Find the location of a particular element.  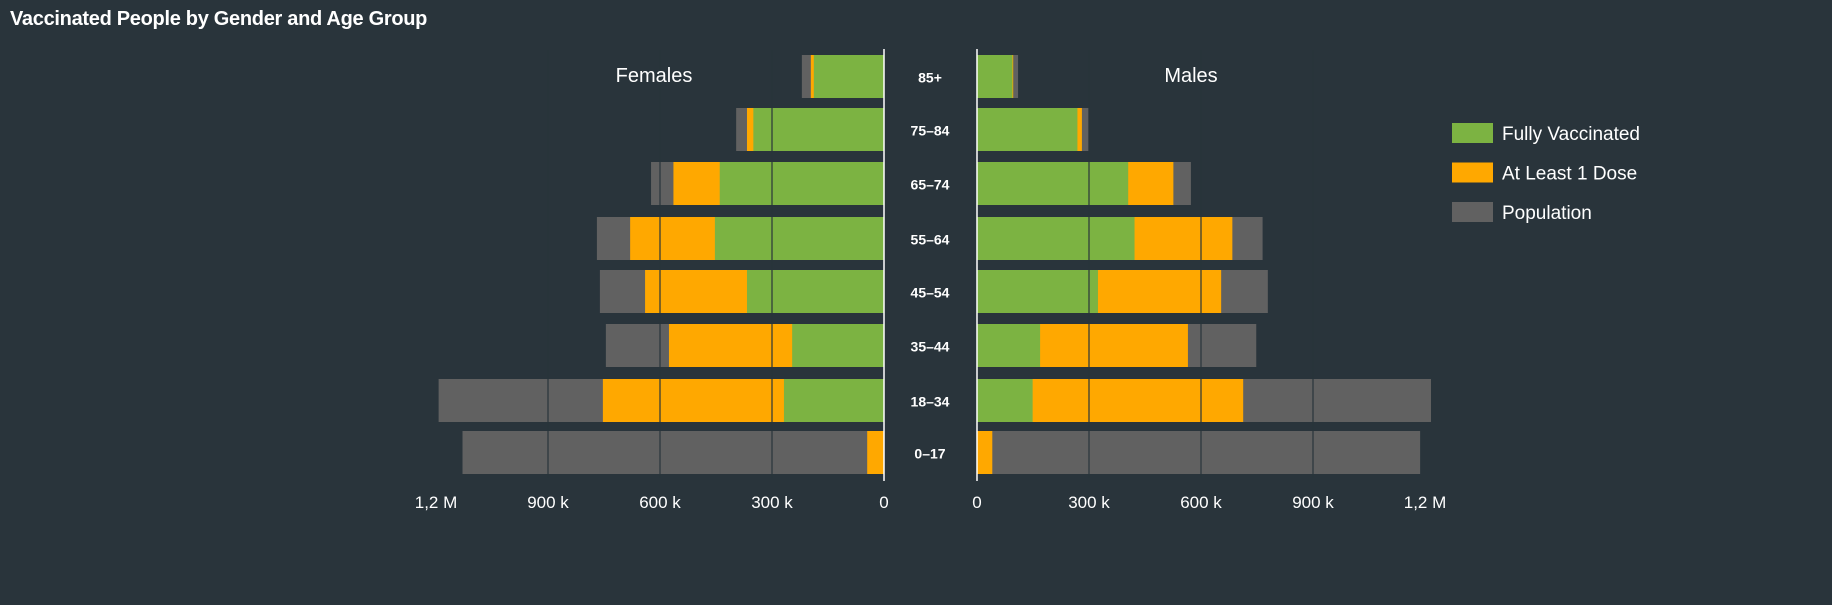

x-tick-label-females: 900 k is located at coordinates (548, 502).